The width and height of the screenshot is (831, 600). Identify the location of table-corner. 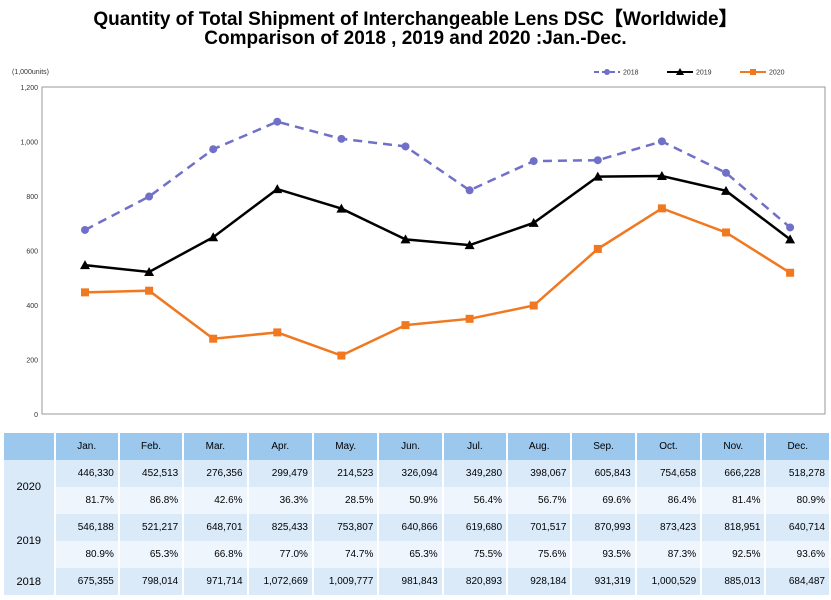
(29, 446).